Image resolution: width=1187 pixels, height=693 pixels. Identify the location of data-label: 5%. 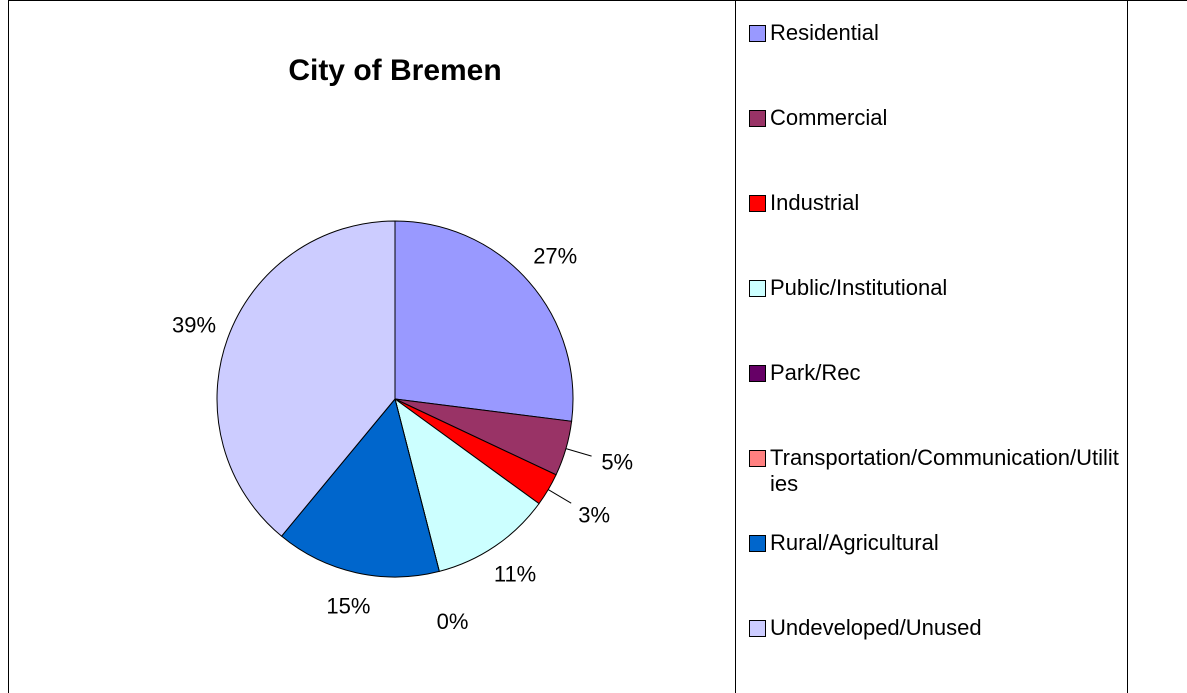
(617, 461).